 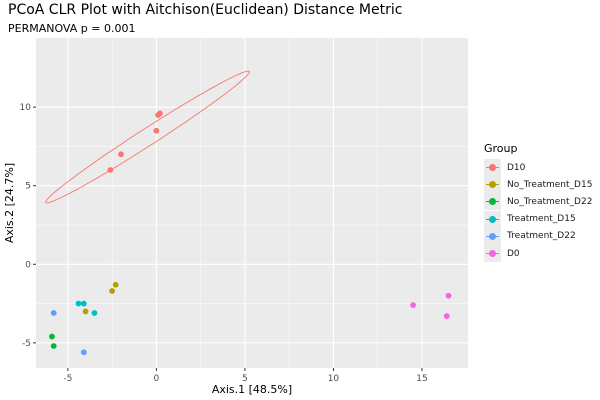 I want to click on legend-label: Treatment_D22, so click(x=541, y=236).